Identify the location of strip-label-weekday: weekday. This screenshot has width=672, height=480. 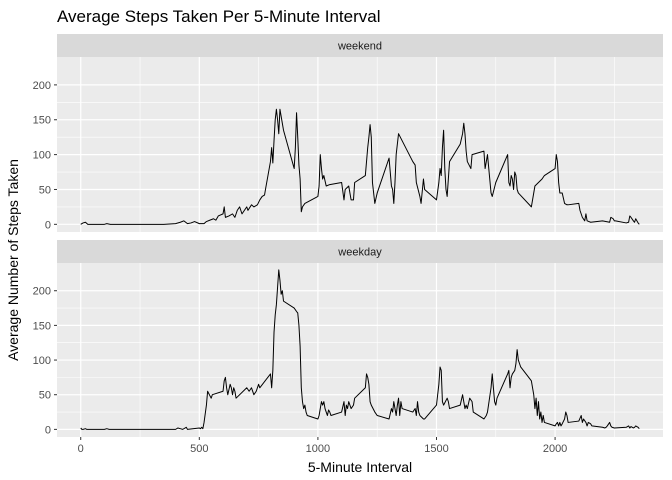
(359, 253).